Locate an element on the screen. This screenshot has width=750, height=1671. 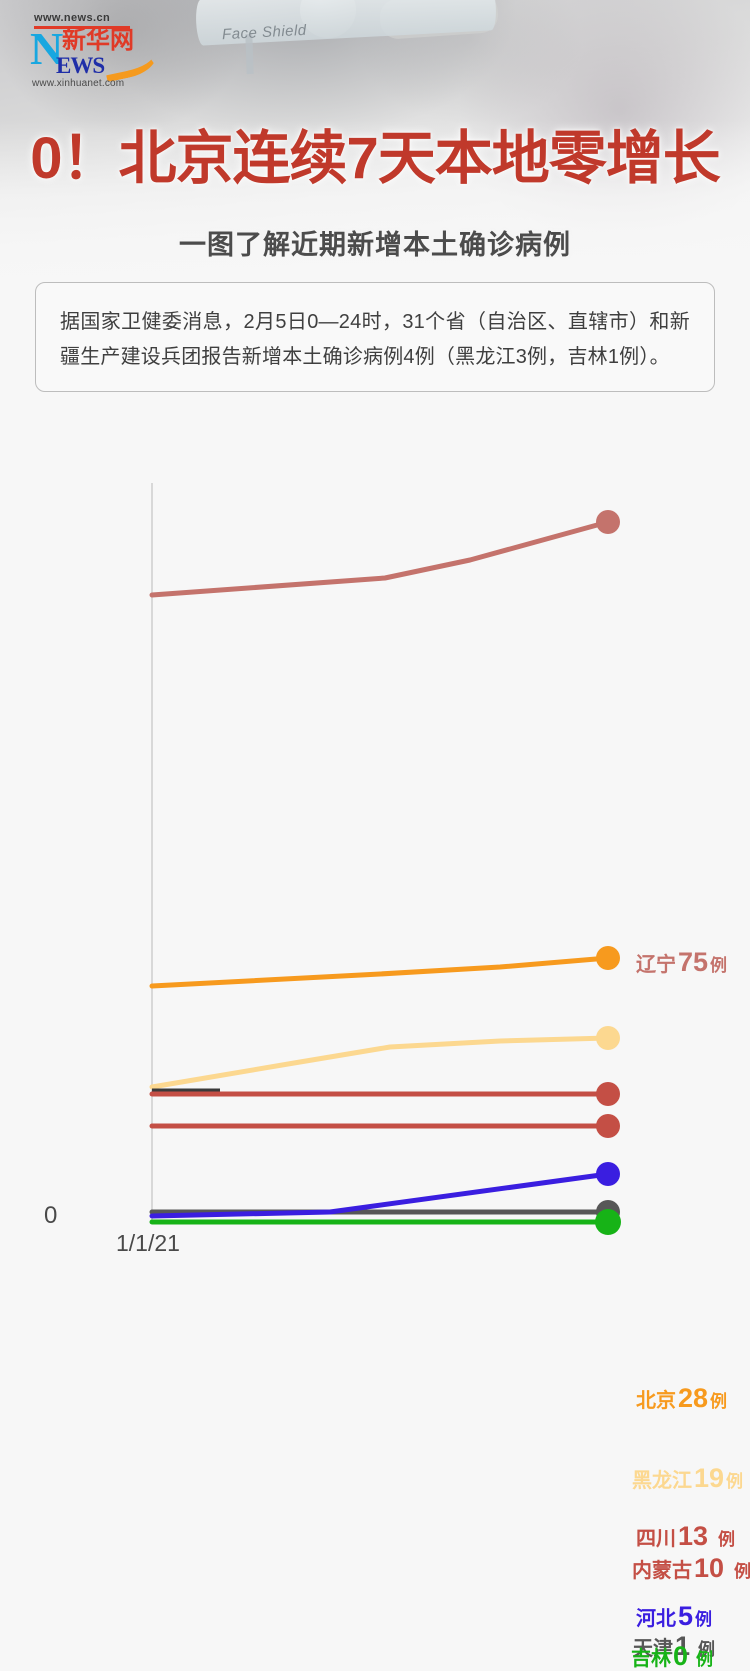
series-unit-liaoning: 例 is located at coordinates (719, 965).